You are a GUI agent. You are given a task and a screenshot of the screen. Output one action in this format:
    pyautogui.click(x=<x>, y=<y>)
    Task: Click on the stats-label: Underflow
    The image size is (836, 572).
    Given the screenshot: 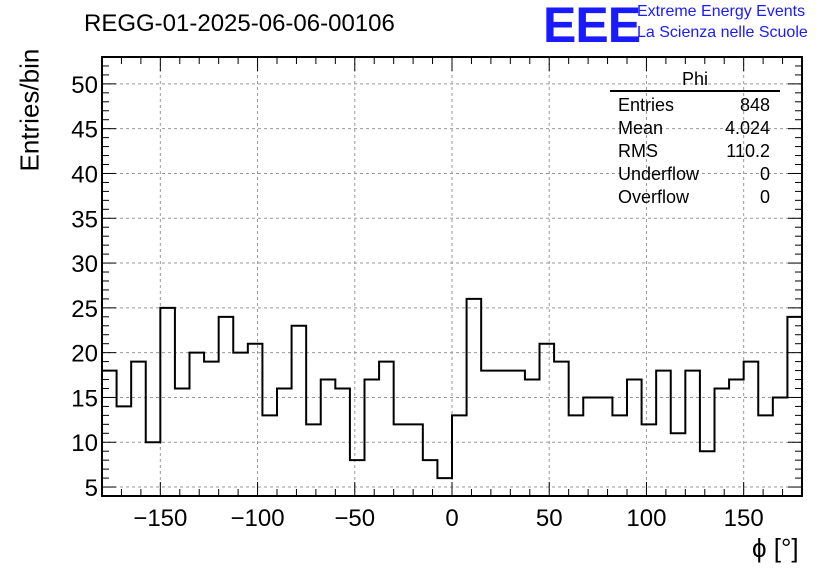 What is the action you would take?
    pyautogui.click(x=659, y=174)
    